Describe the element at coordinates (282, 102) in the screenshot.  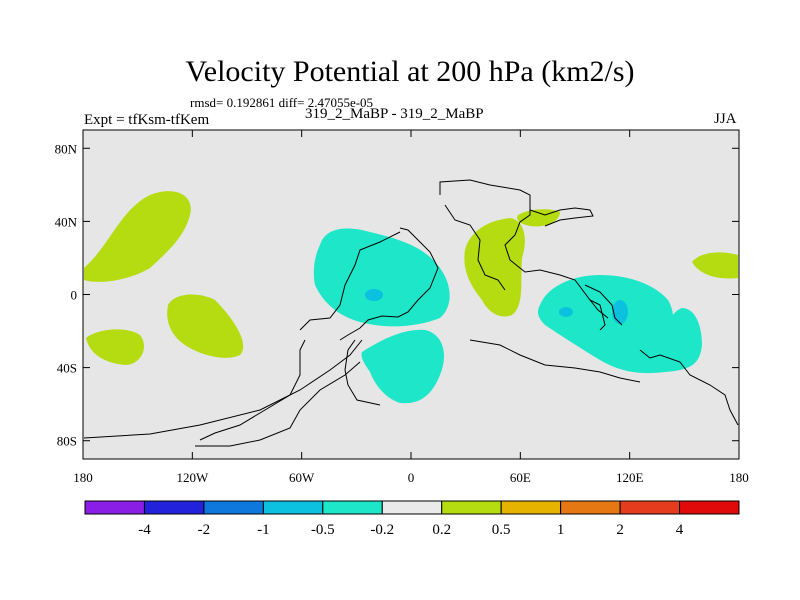
I see `stats-text: rmsd= 0.192861 diff= 2.47055e-05` at that location.